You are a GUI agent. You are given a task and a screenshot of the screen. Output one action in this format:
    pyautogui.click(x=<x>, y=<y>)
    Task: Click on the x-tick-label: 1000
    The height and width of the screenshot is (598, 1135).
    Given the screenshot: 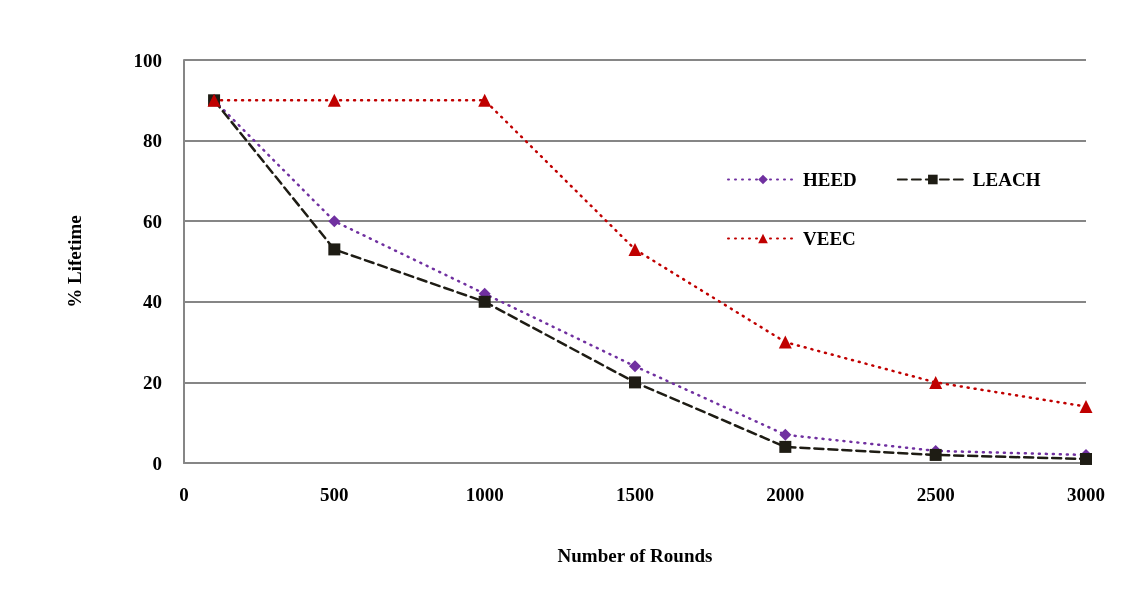 What is the action you would take?
    pyautogui.click(x=484, y=494)
    